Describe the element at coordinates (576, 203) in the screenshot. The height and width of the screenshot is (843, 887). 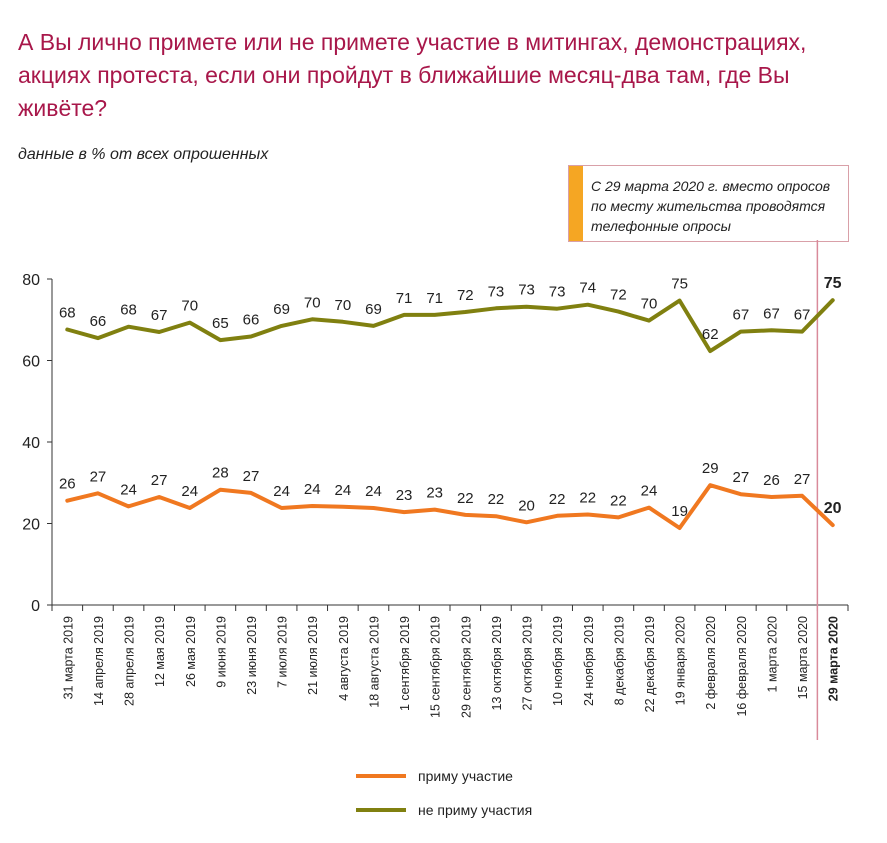
I see `note-accent-bar` at that location.